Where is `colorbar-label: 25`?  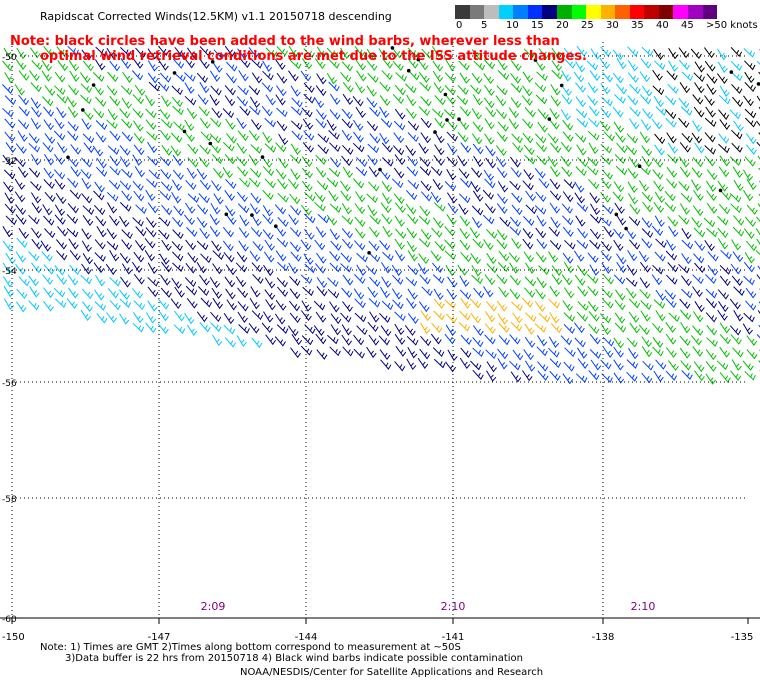 colorbar-label: 25 is located at coordinates (587, 25).